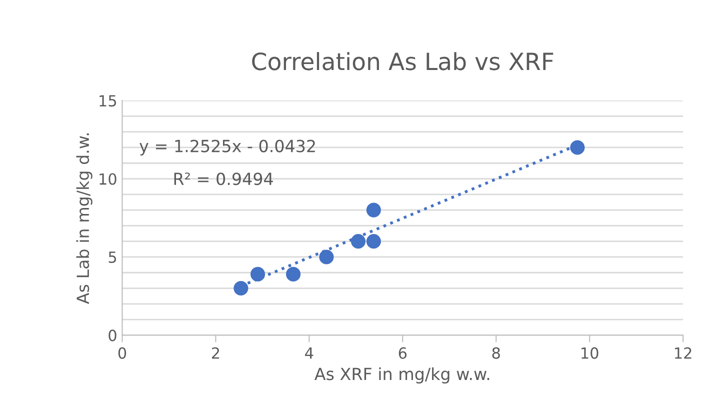 The height and width of the screenshot is (419, 719). What do you see at coordinates (108, 179) in the screenshot?
I see `y-tick-label: 10` at bounding box center [108, 179].